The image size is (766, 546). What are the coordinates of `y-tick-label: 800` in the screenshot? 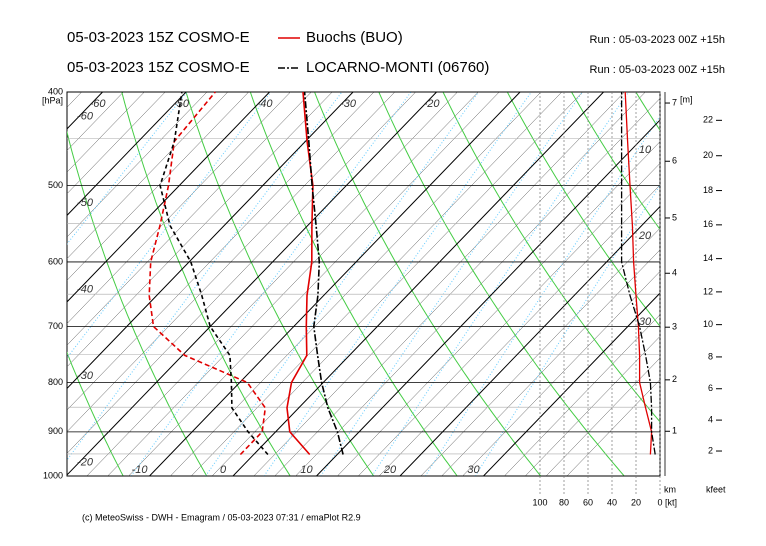 It's located at (55, 382).